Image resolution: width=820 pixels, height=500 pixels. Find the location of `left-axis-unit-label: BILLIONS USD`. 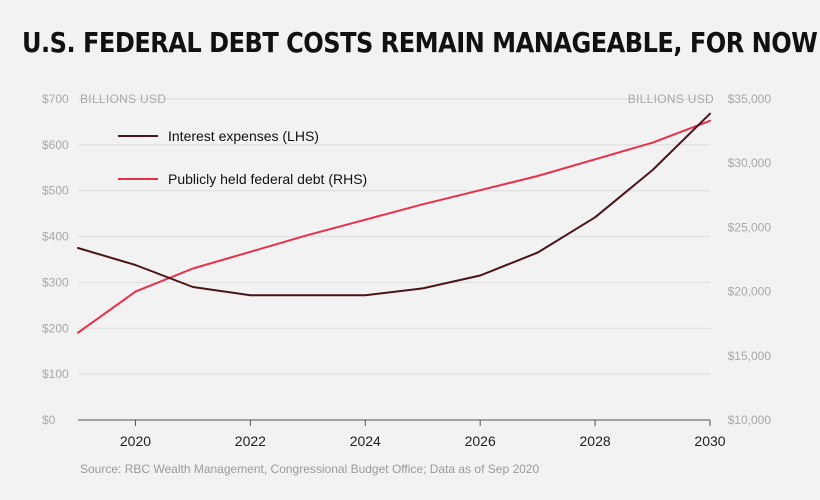

left-axis-unit-label: BILLIONS USD is located at coordinates (123, 99).